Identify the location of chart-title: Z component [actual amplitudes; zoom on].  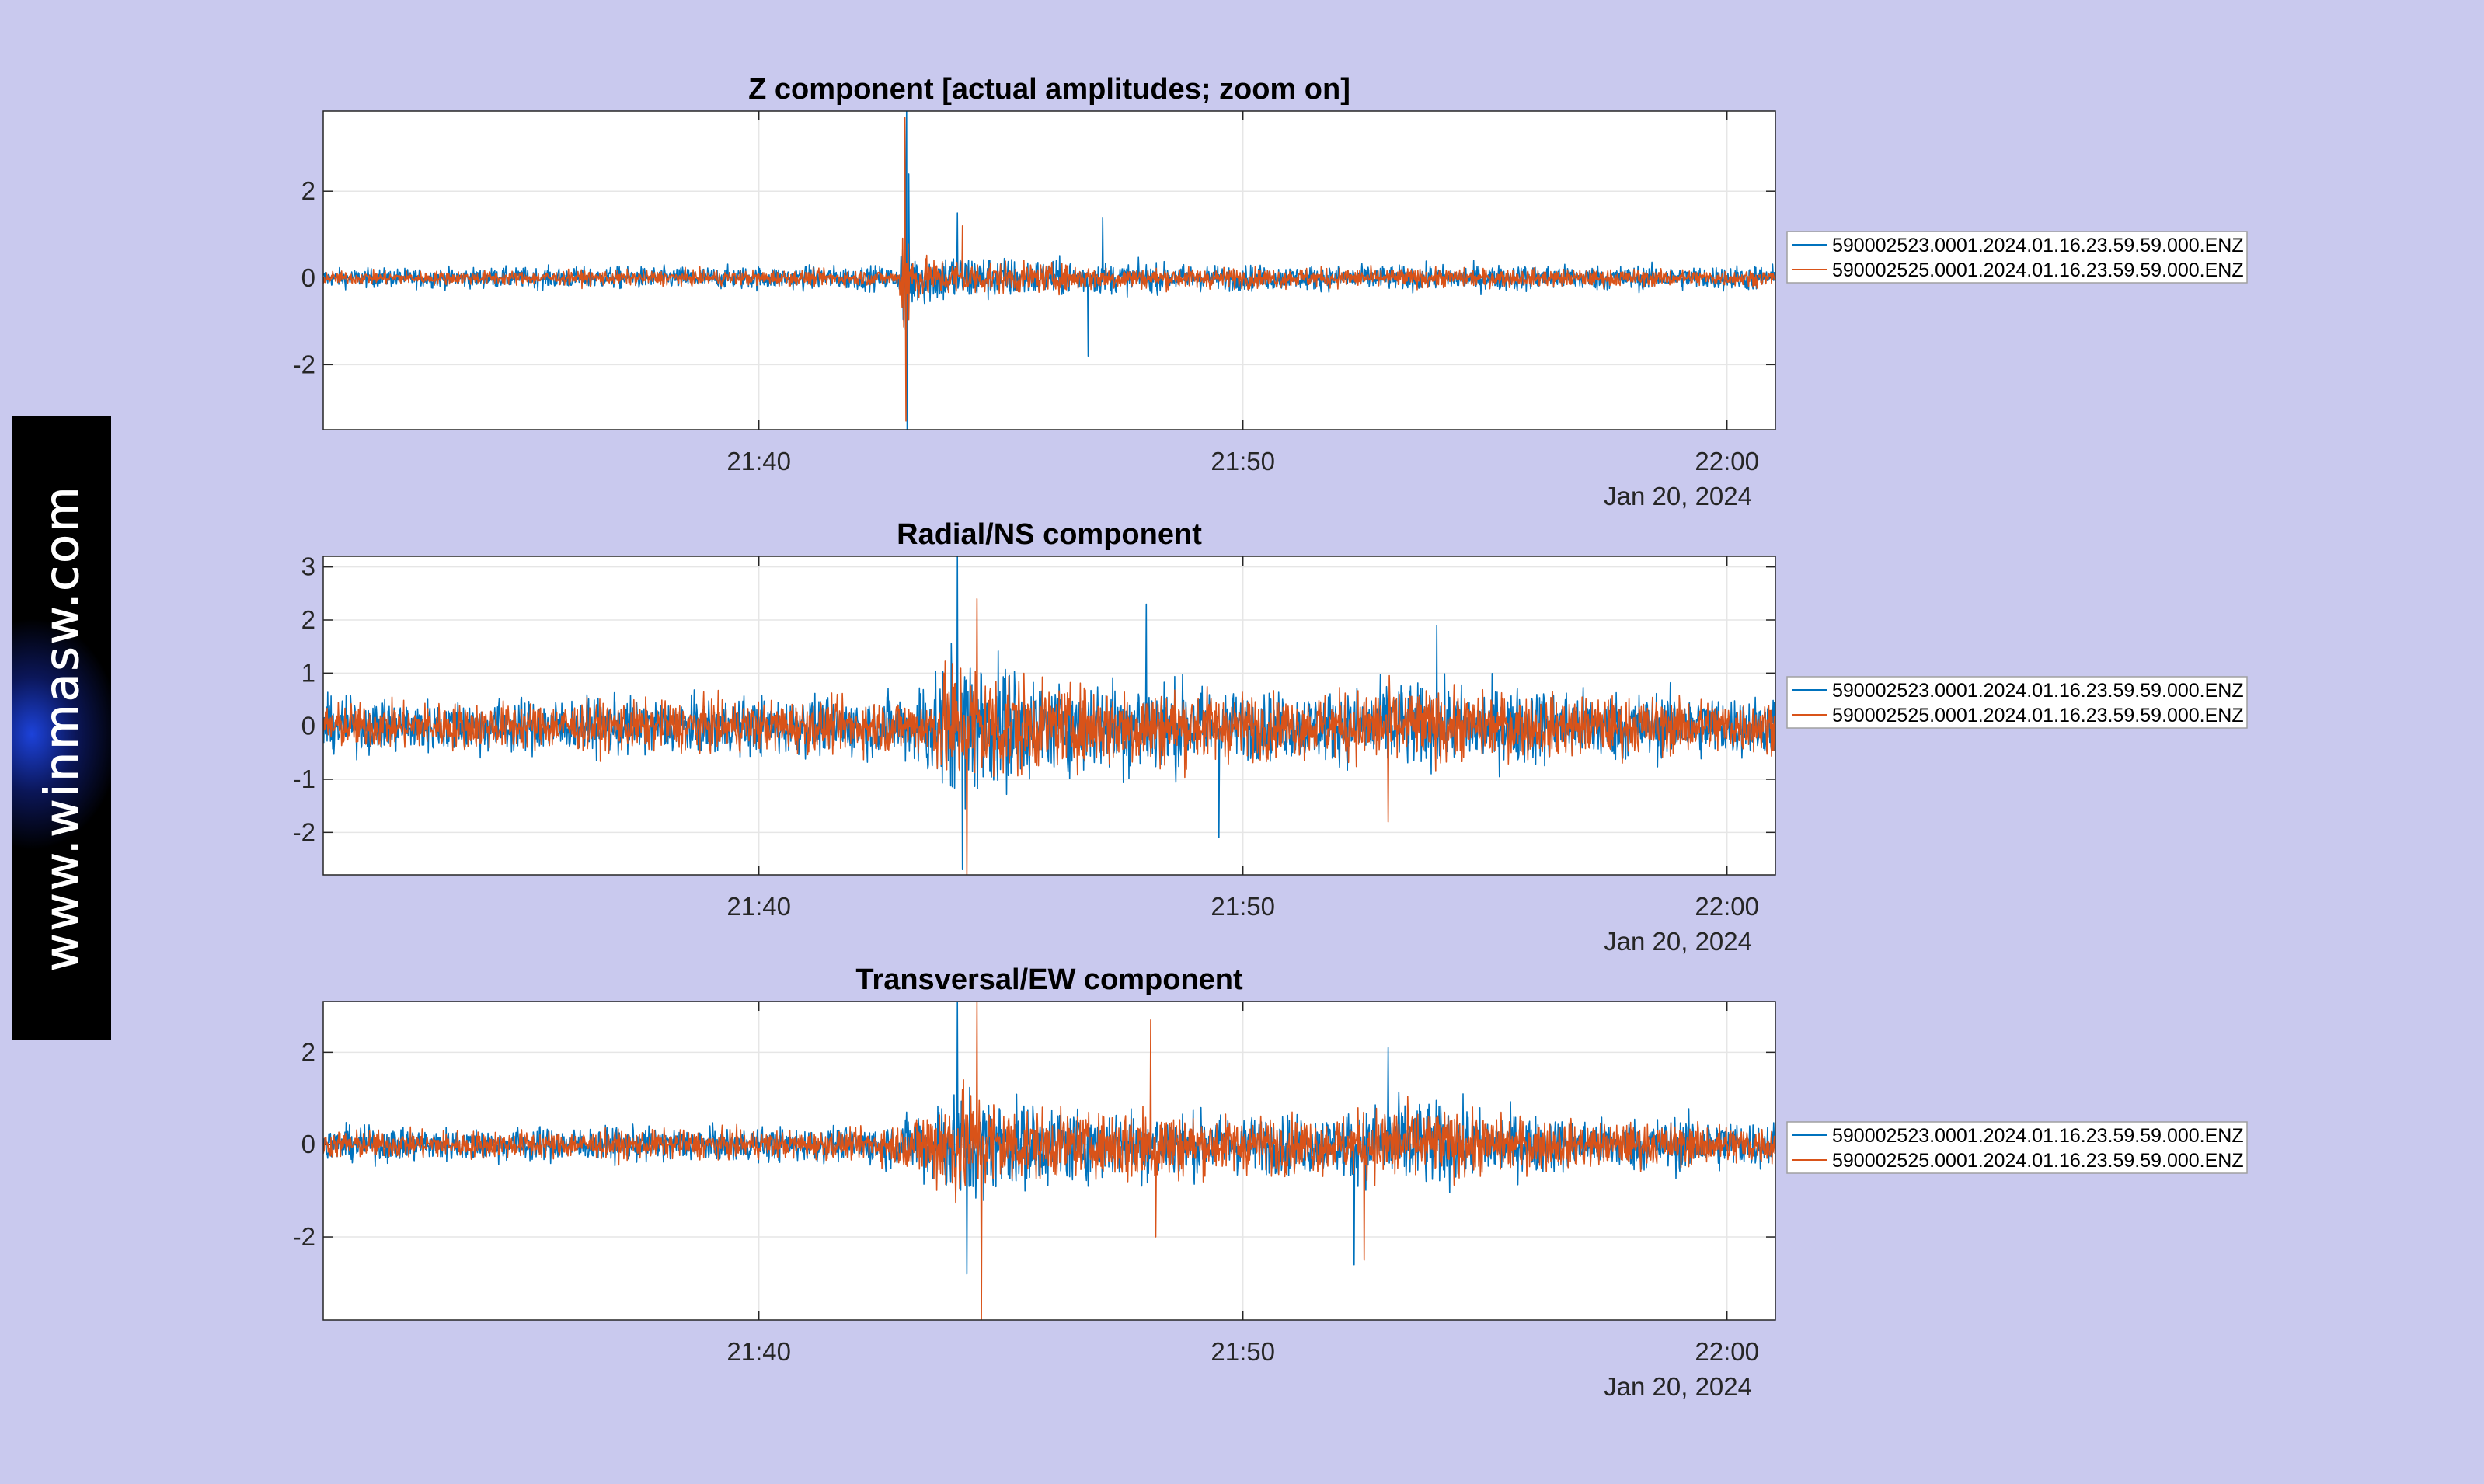
(1049, 89).